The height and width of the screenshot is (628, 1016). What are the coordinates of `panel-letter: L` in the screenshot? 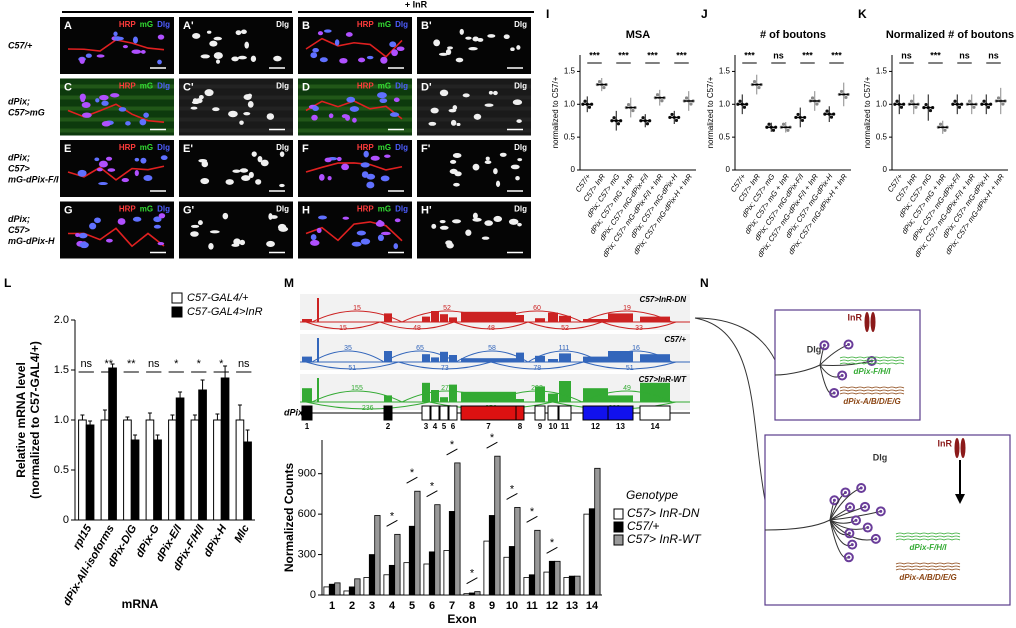 It's located at (7, 283).